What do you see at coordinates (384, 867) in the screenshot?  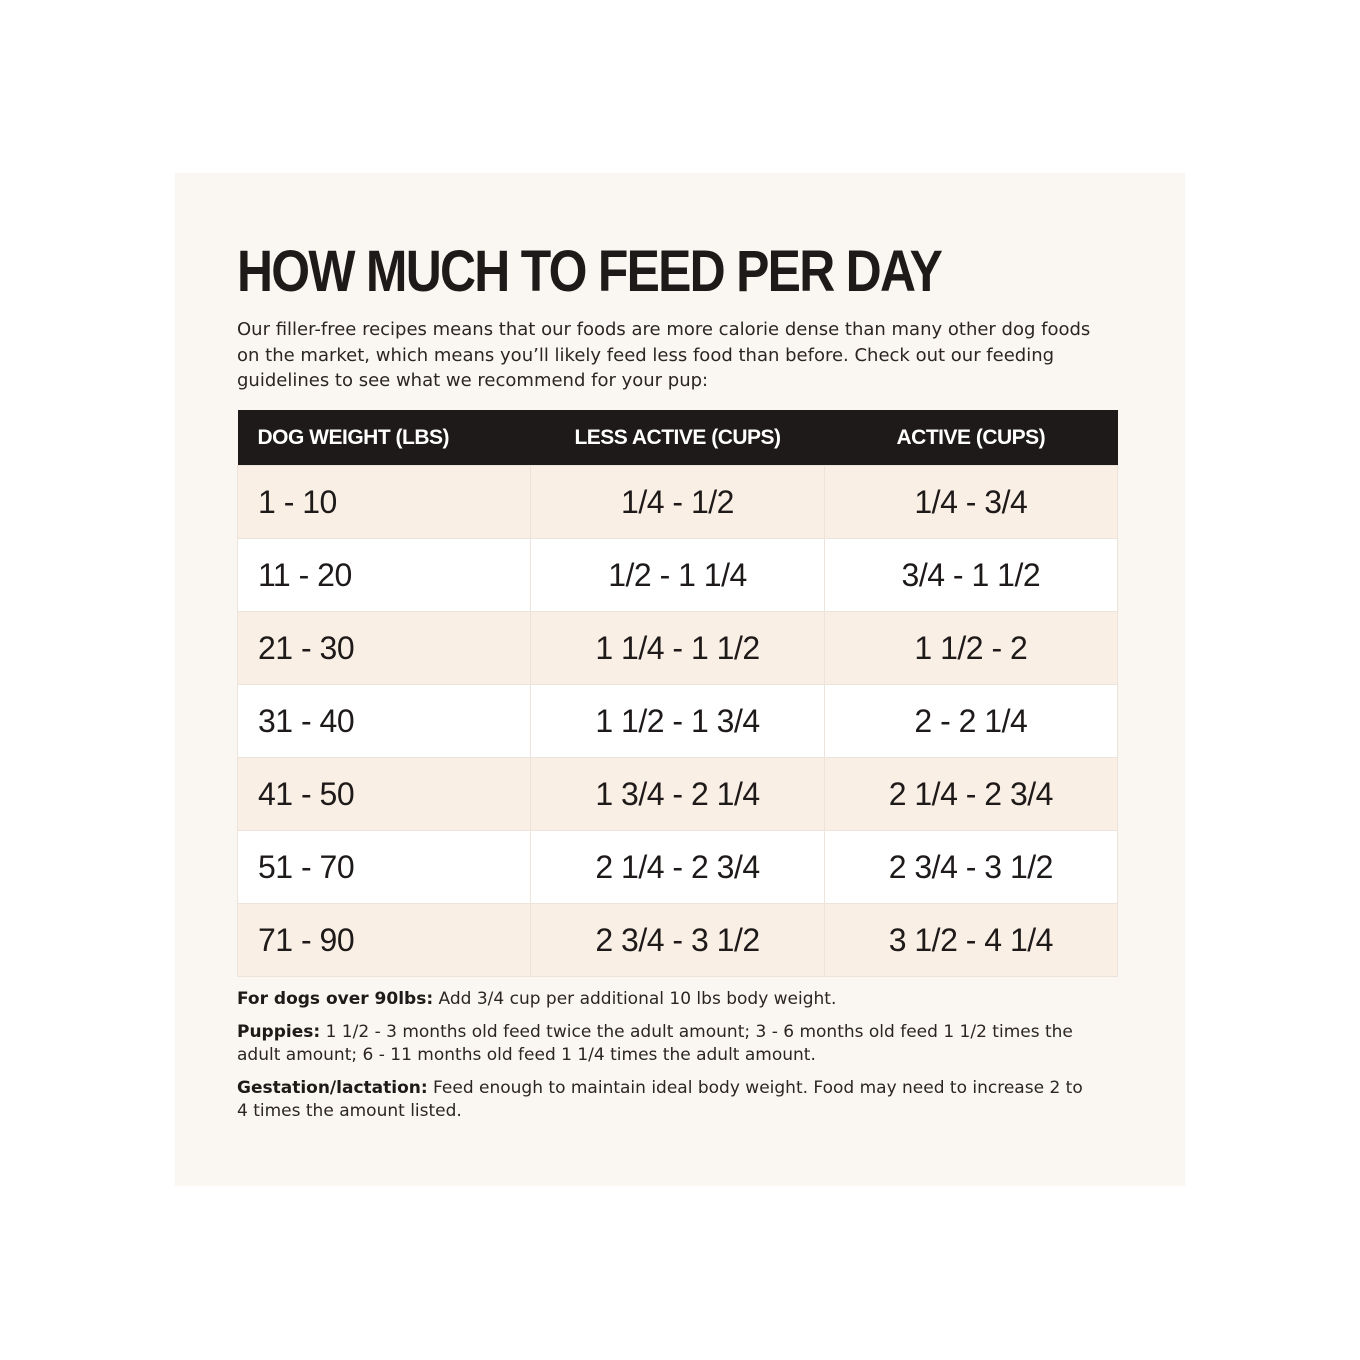 I see `weight-cell: 51 - 70` at bounding box center [384, 867].